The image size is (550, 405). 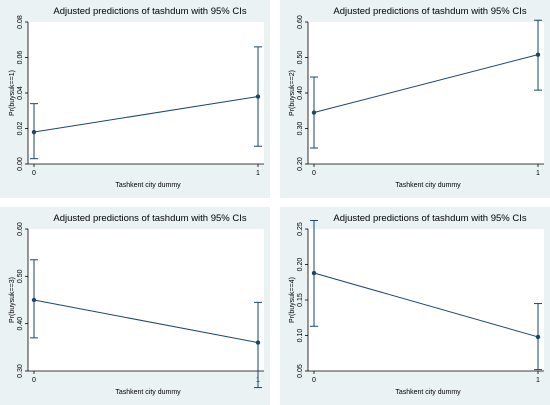 I want to click on y-tick-label: 0.04, so click(x=20, y=93).